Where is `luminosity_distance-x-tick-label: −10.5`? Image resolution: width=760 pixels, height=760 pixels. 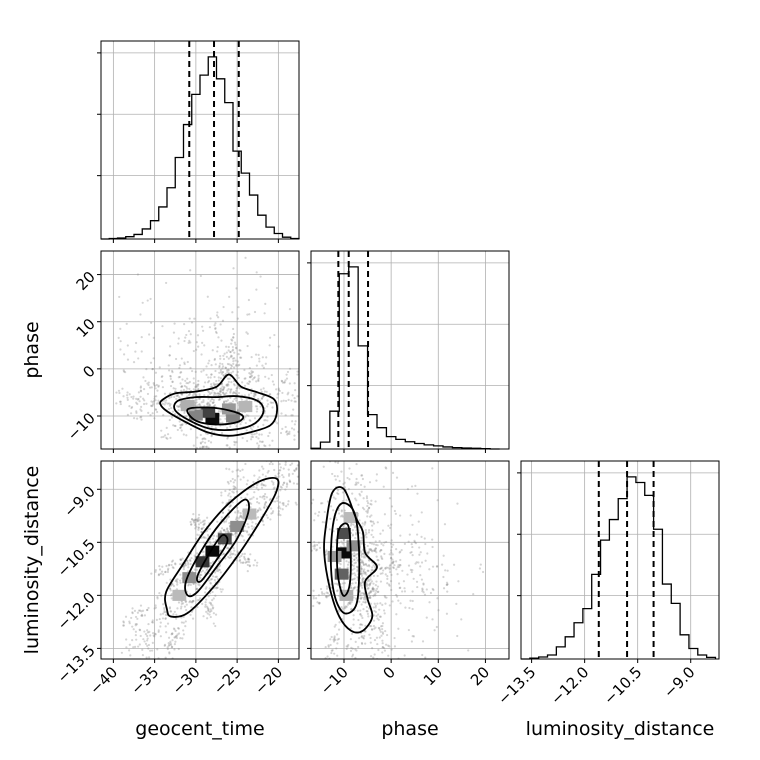 luminosity_distance-x-tick-label: −10.5 is located at coordinates (622, 685).